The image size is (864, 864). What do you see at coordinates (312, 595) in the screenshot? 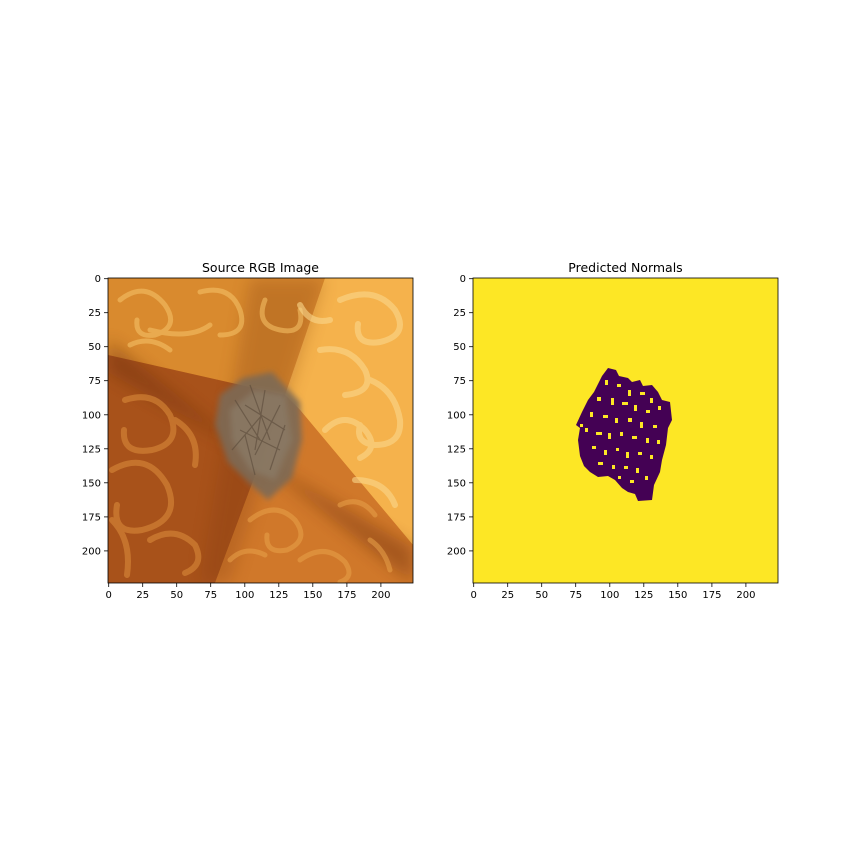
I see `left-x-tick-label: 150` at bounding box center [312, 595].